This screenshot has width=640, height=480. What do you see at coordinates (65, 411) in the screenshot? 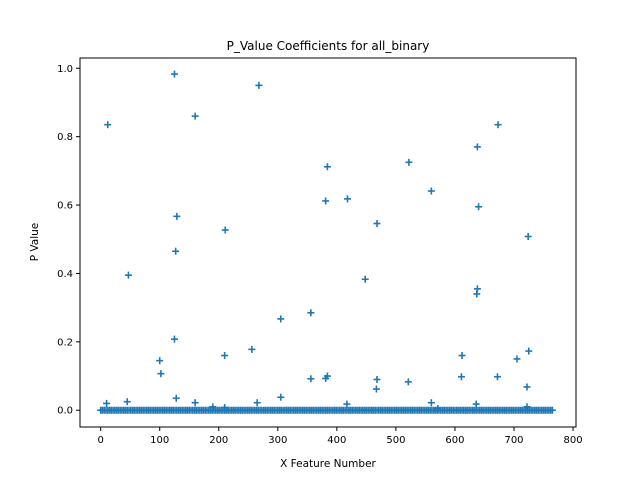
I see `y-tick-label: 0.0` at bounding box center [65, 411].